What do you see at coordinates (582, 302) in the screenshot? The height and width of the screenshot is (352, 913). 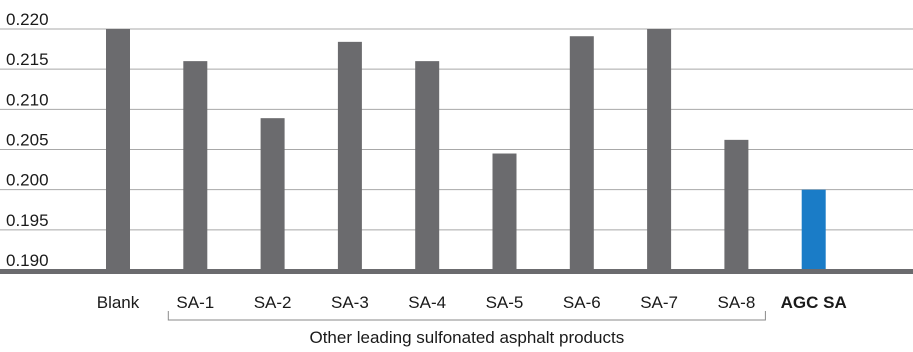 I see `x-tick-label: SA-6` at bounding box center [582, 302].